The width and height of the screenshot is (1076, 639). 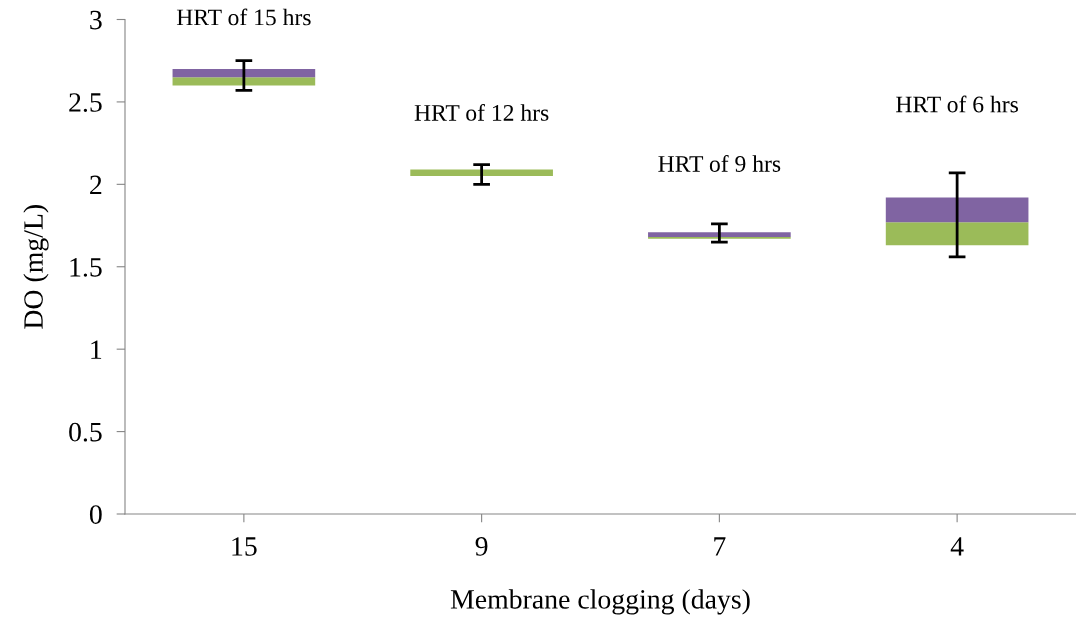 I want to click on y-tick-label: 1.5, so click(x=86, y=267).